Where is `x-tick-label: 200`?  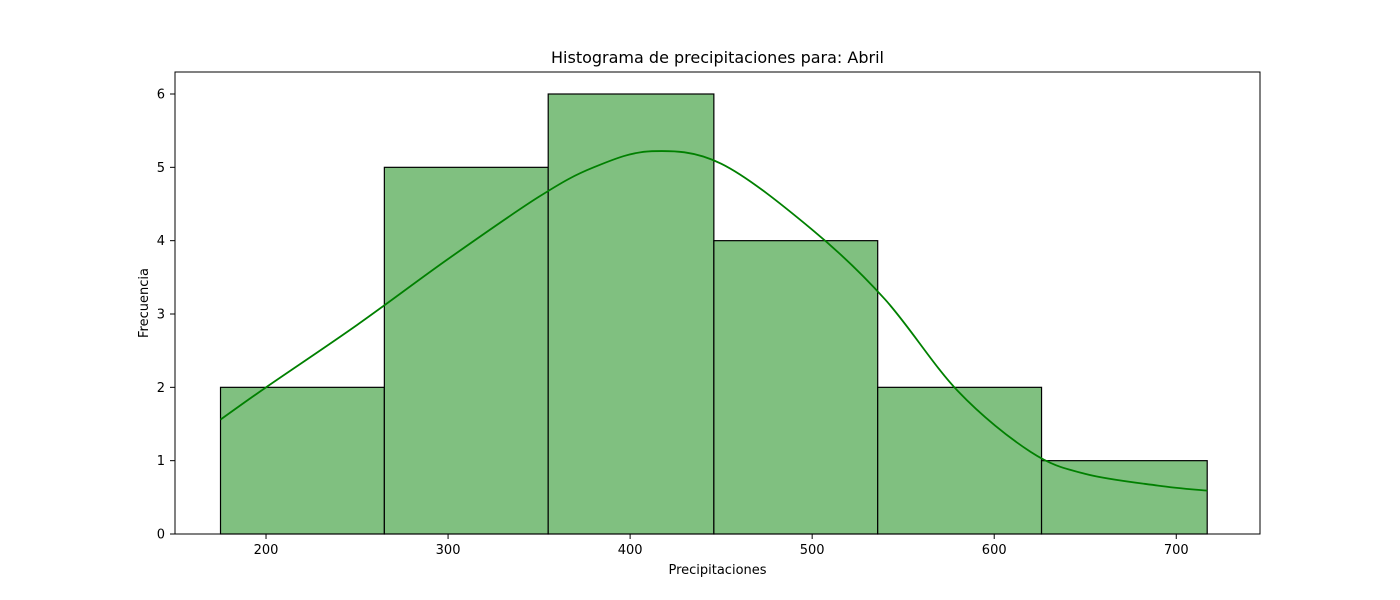
x-tick-label: 200 is located at coordinates (266, 550).